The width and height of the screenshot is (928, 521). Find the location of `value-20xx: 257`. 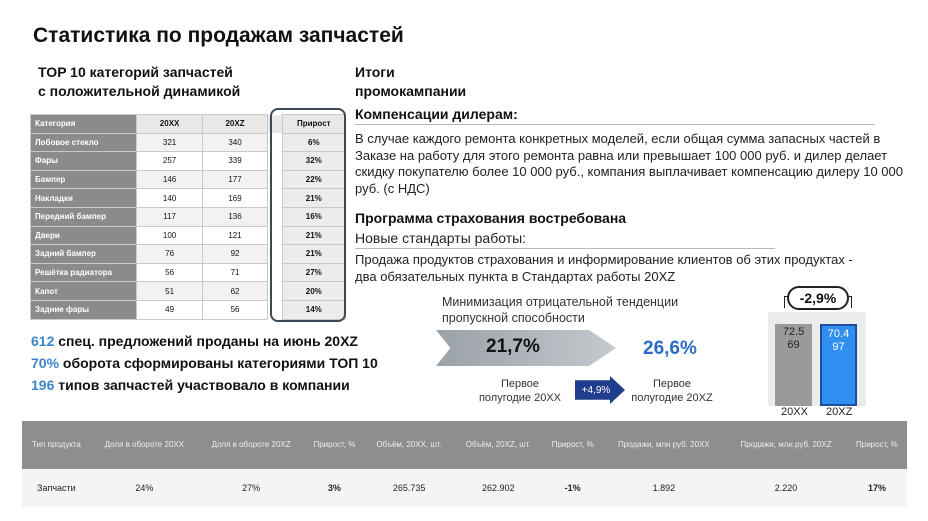

value-20xx: 257 is located at coordinates (169, 161).